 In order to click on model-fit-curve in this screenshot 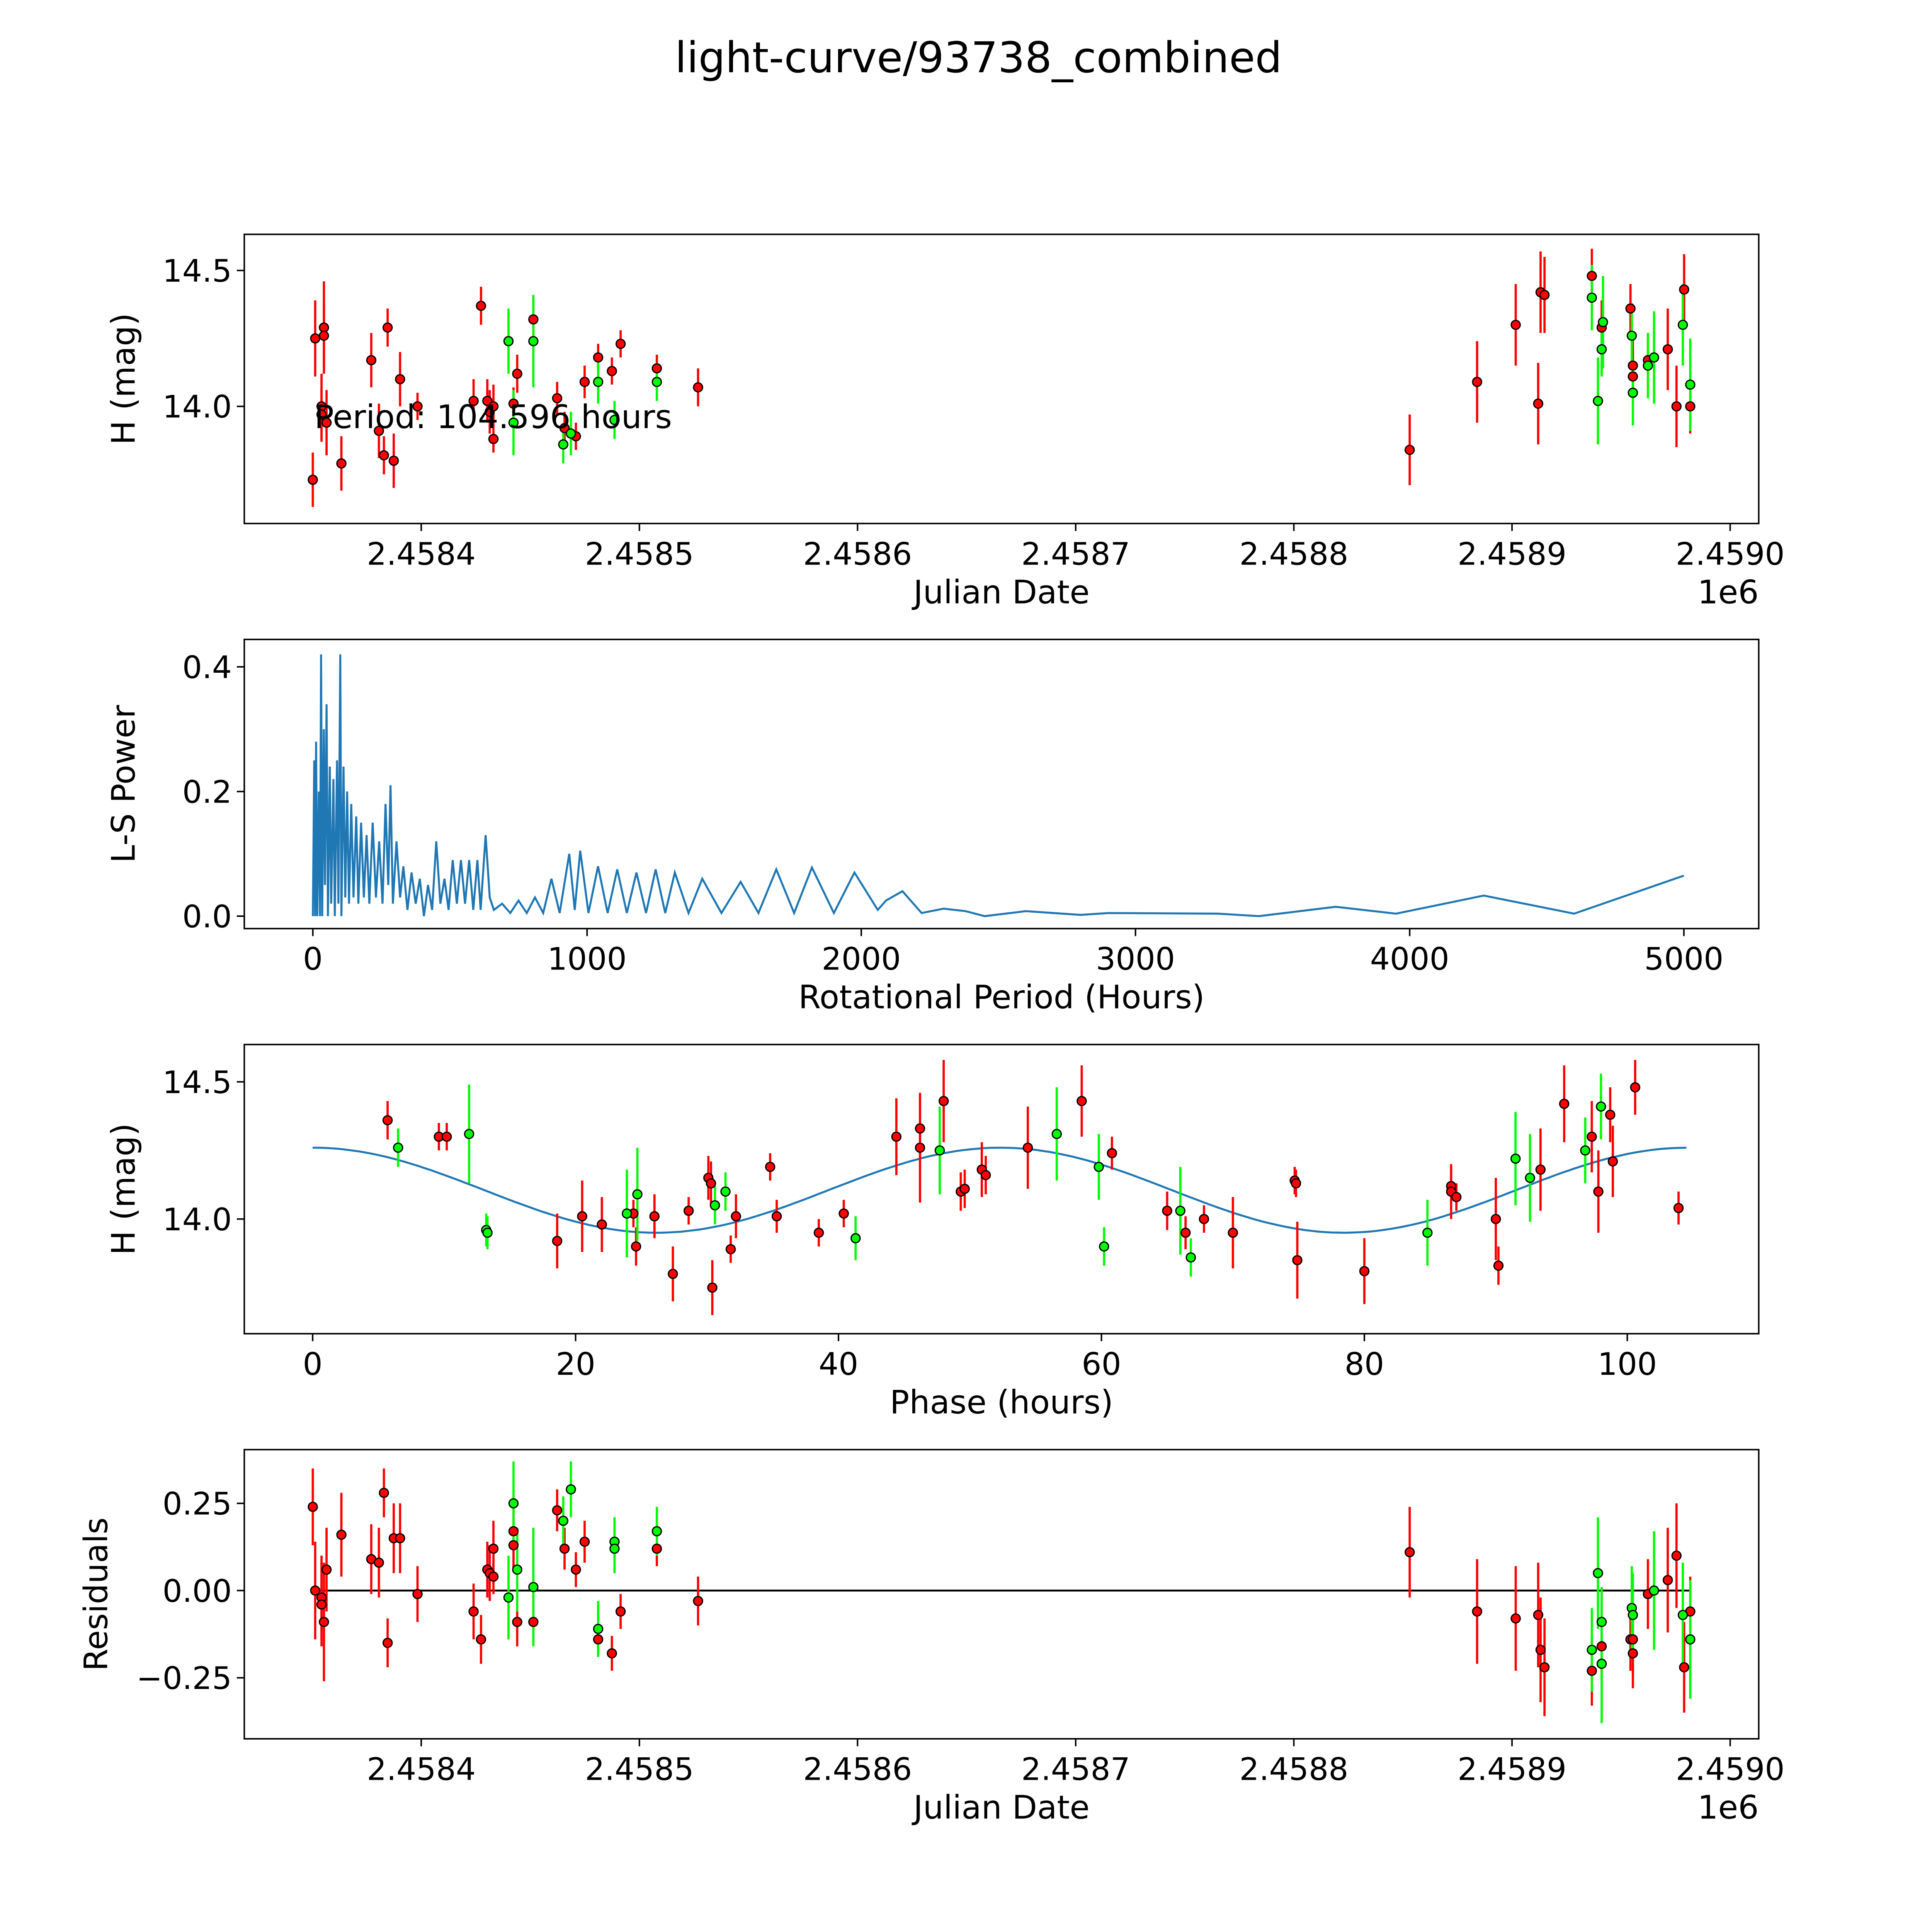, I will do `click(1000, 1190)`.